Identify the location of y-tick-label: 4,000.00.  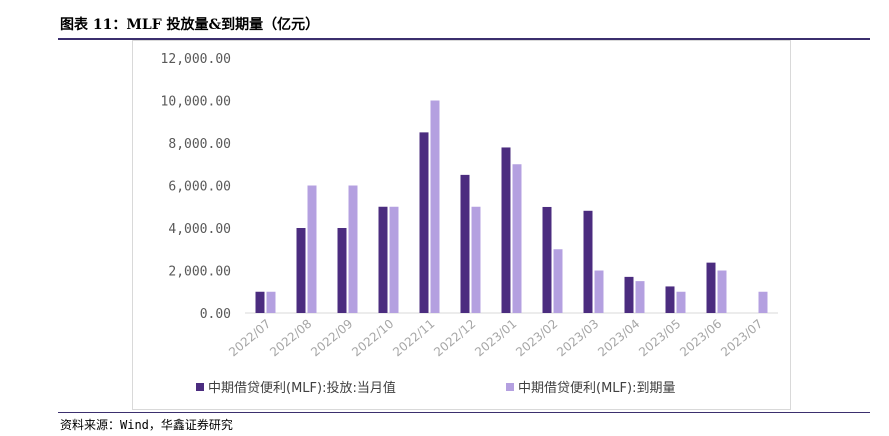
(199, 229).